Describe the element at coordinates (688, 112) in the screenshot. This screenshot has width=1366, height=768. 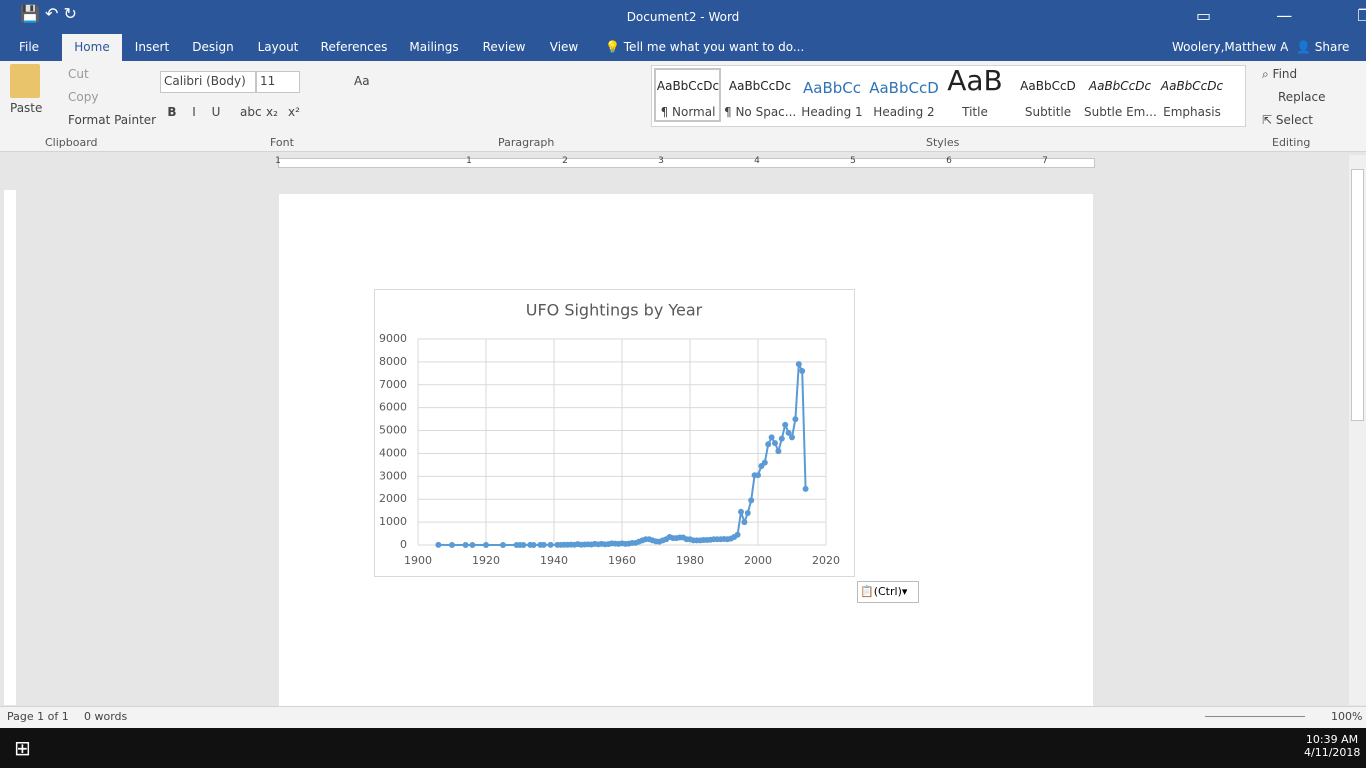
I see `style-name: ¶ Normal` at that location.